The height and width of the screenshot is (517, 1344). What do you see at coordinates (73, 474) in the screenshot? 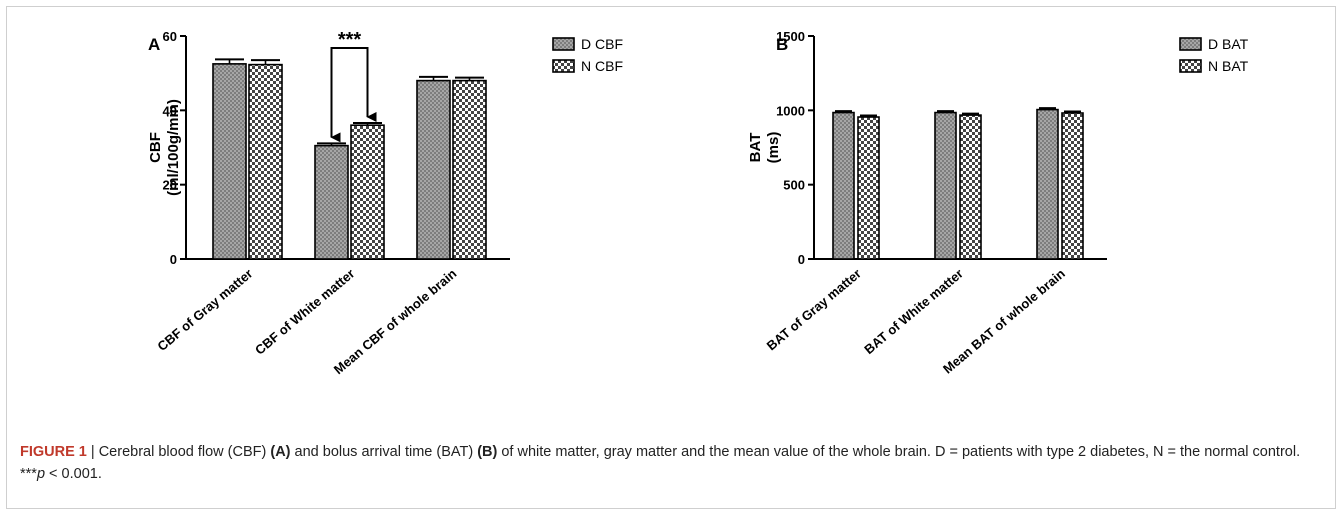
I see `caption-text-4: < 0.001.` at bounding box center [73, 474].